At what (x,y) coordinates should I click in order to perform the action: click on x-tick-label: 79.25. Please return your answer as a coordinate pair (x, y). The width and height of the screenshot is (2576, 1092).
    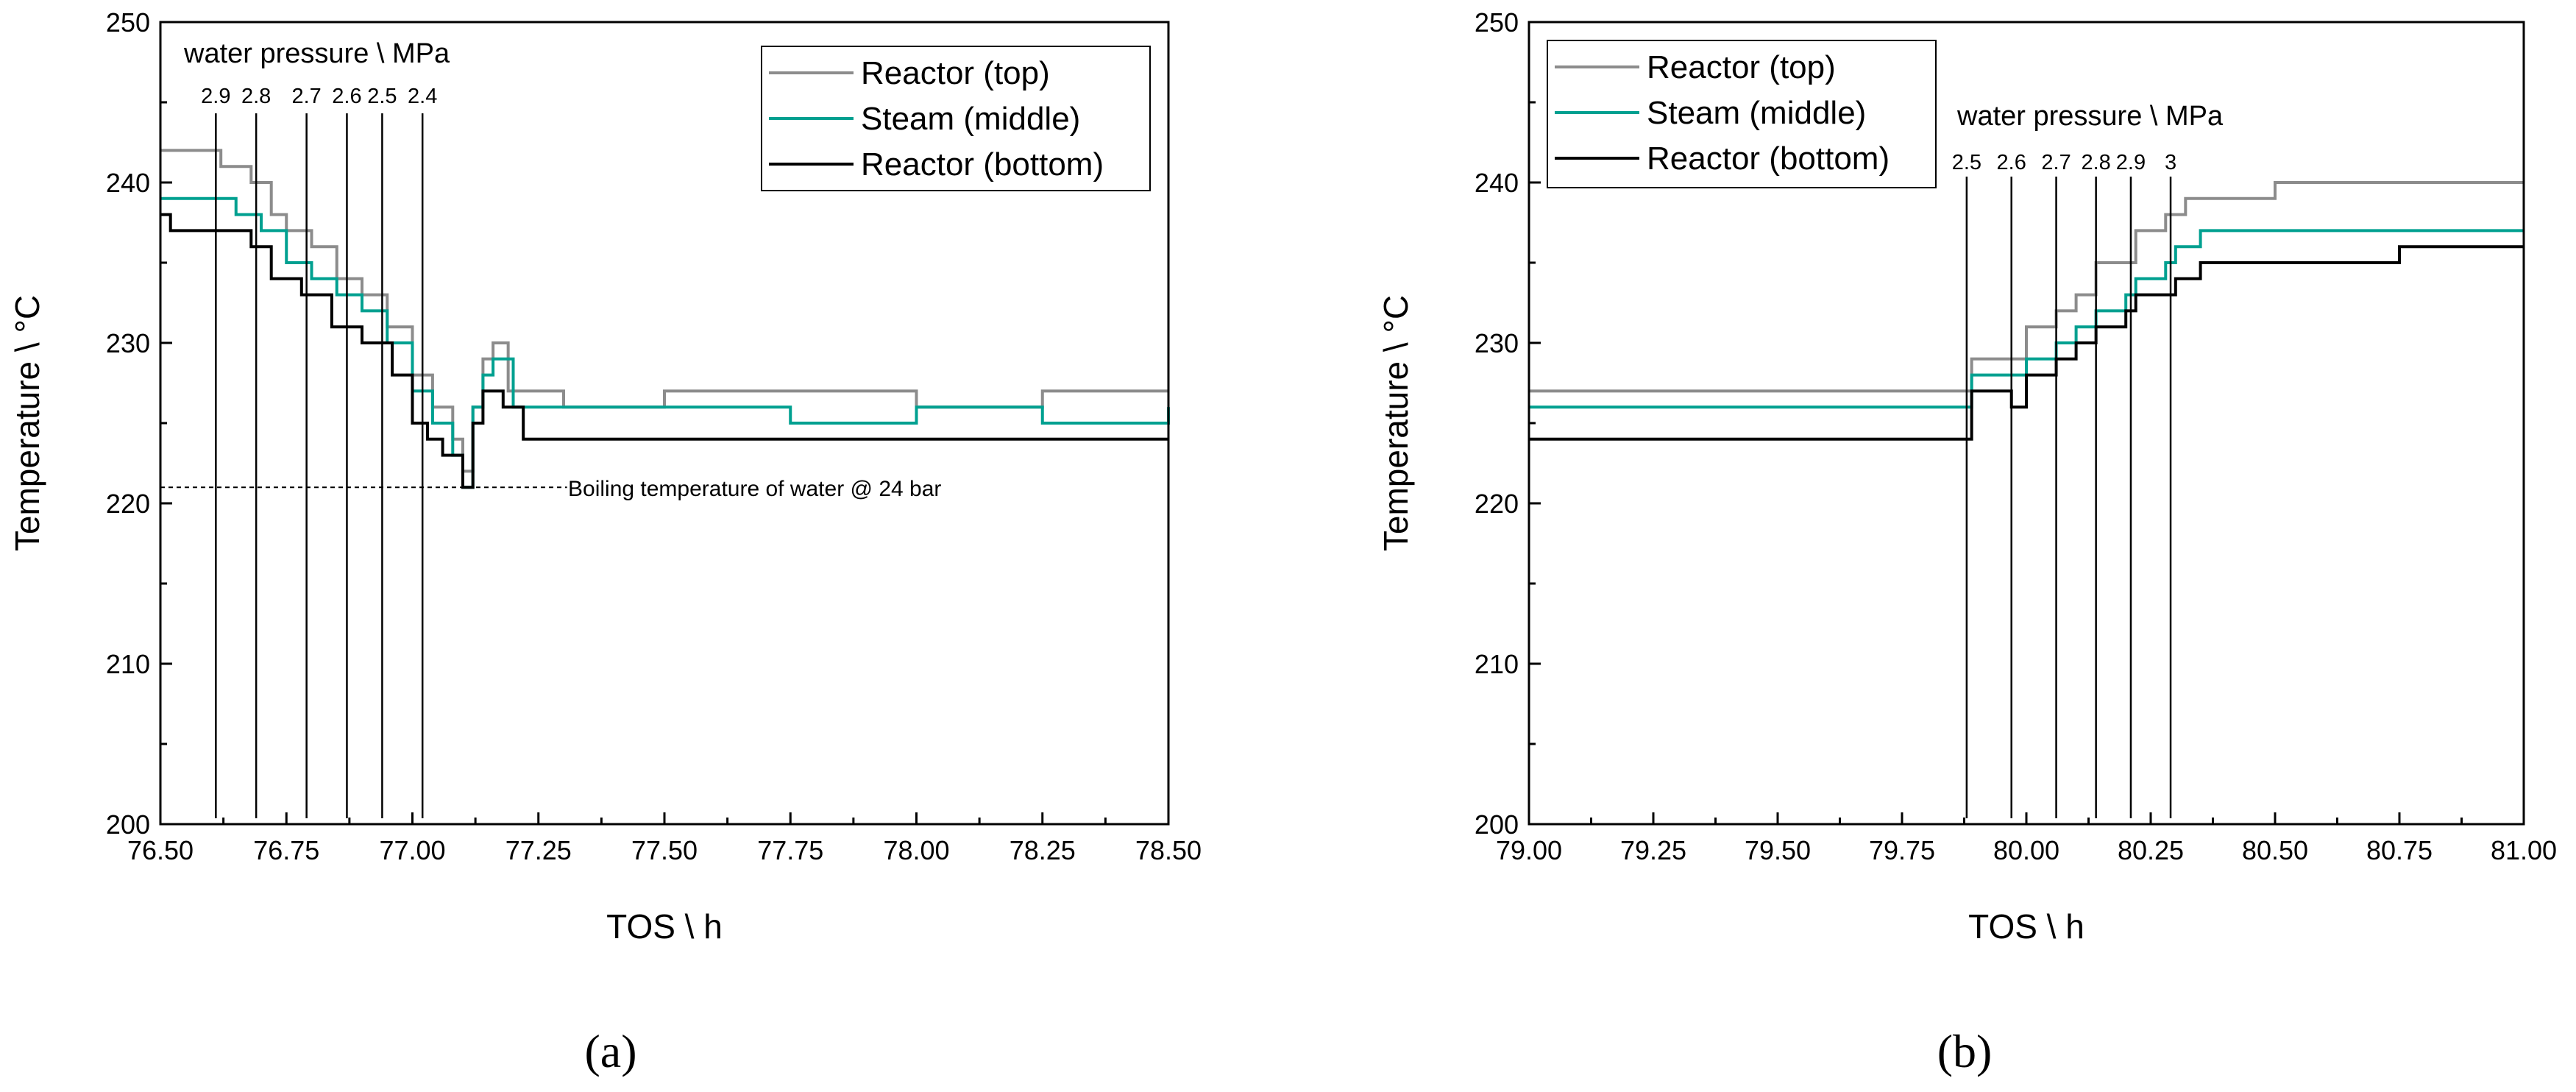
    Looking at the image, I should click on (1653, 850).